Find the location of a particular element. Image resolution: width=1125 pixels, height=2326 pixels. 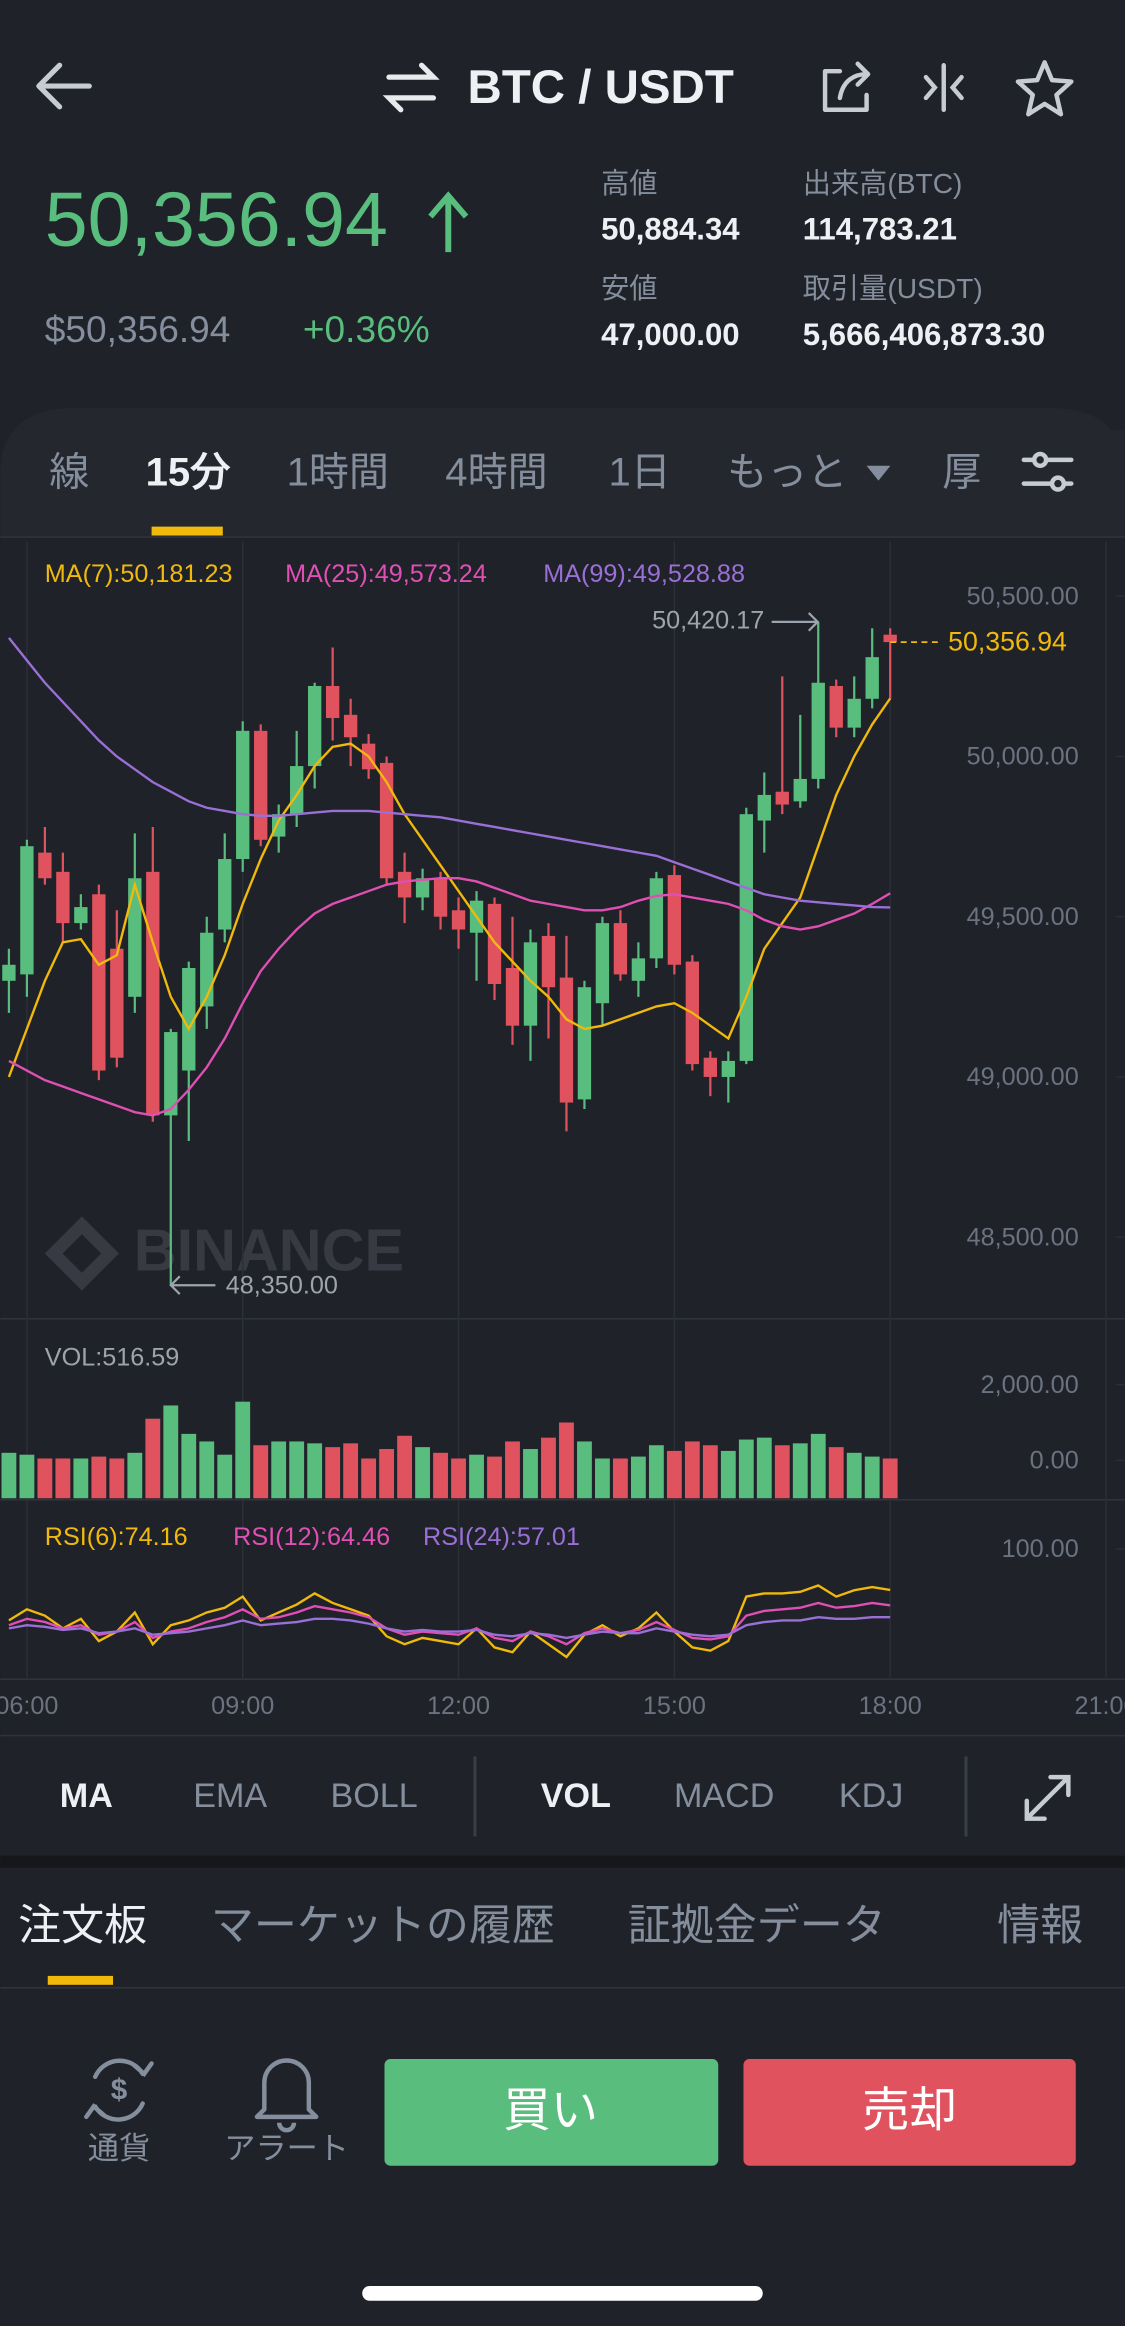

sell-button: 売却 is located at coordinates (909, 2112).